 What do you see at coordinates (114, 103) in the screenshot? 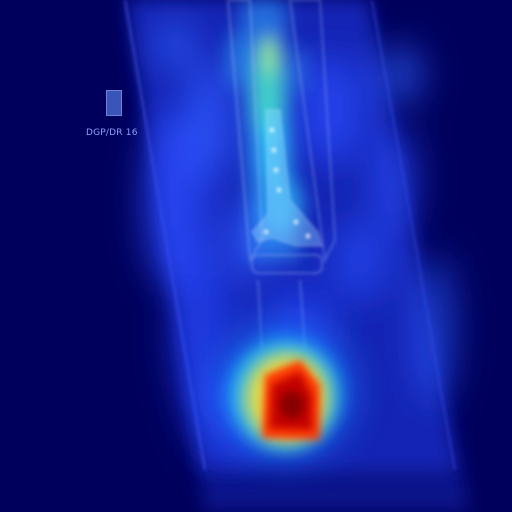
I see `film-marker-icon` at bounding box center [114, 103].